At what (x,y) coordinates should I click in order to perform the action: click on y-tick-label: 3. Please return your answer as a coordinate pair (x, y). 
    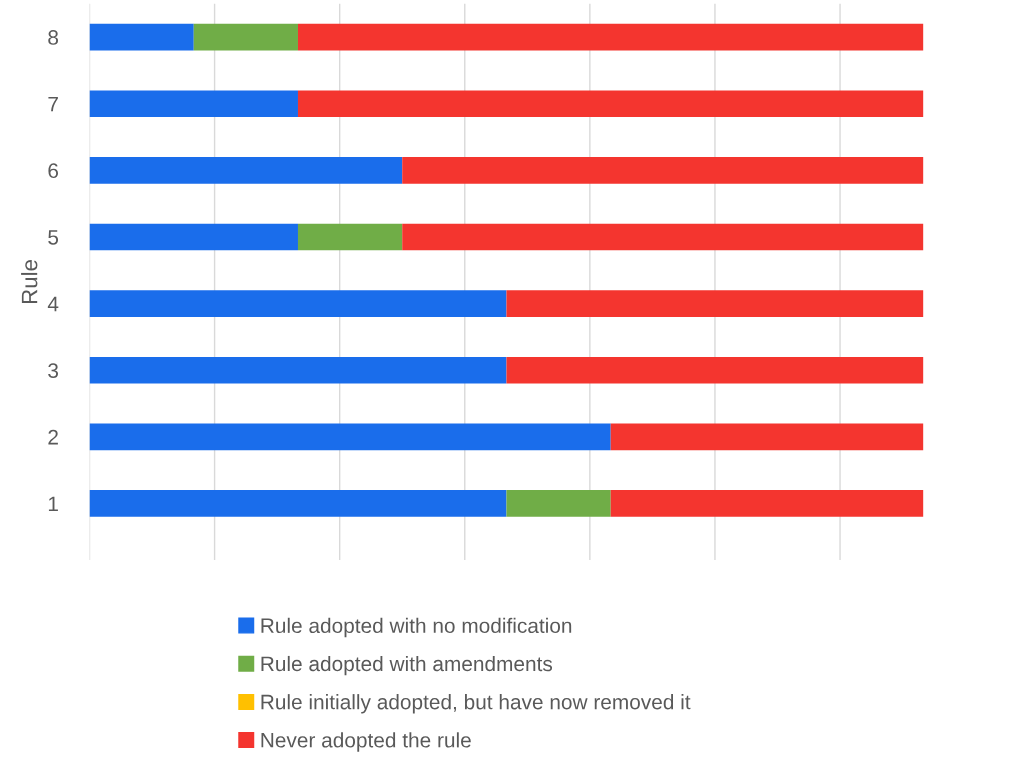
    Looking at the image, I should click on (53, 370).